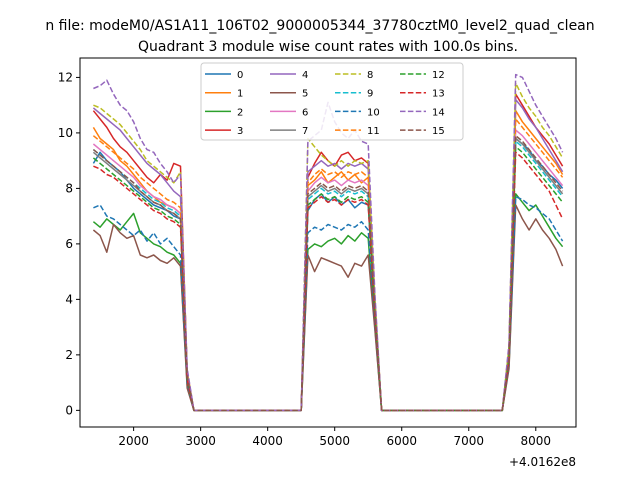  Describe the element at coordinates (200, 441) in the screenshot. I see `x-tick-label: 3000` at that location.